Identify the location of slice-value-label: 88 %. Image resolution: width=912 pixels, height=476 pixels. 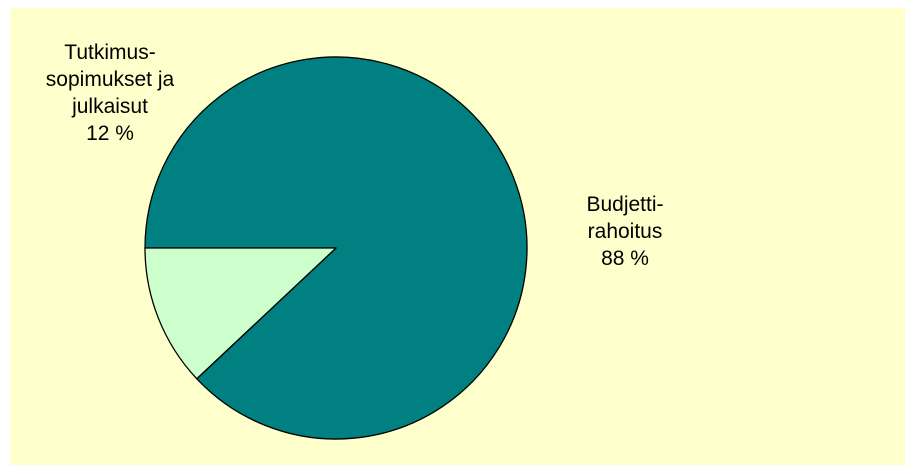
(625, 258).